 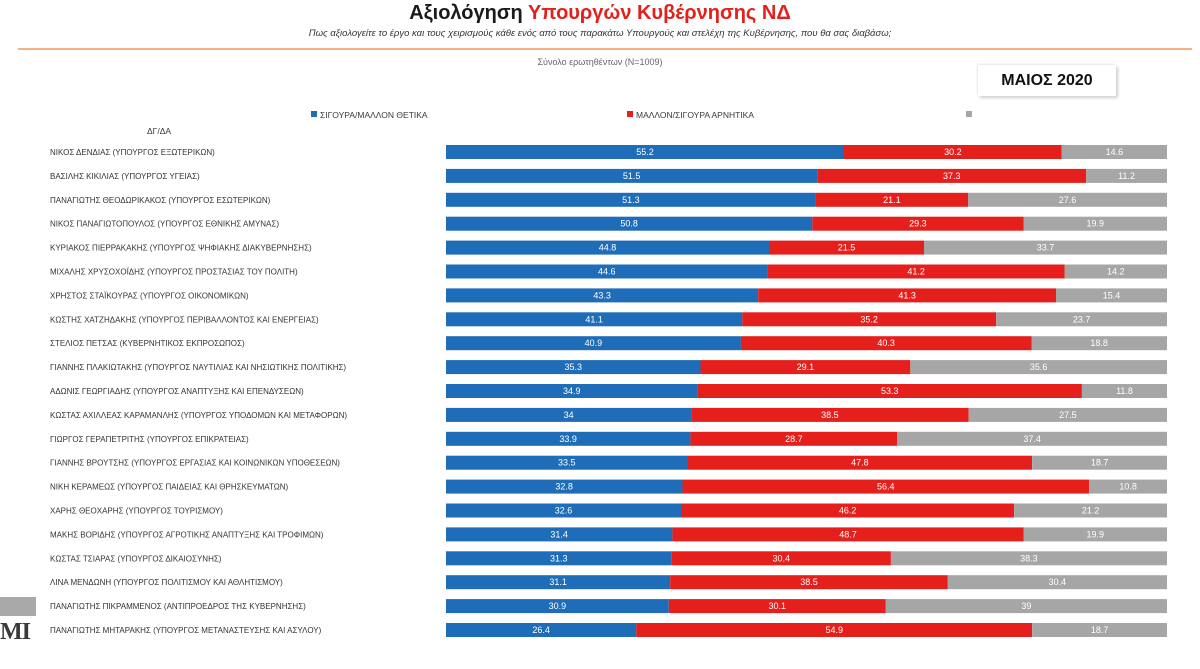 What do you see at coordinates (558, 606) in the screenshot?
I see `value-label-positive: 30.9` at bounding box center [558, 606].